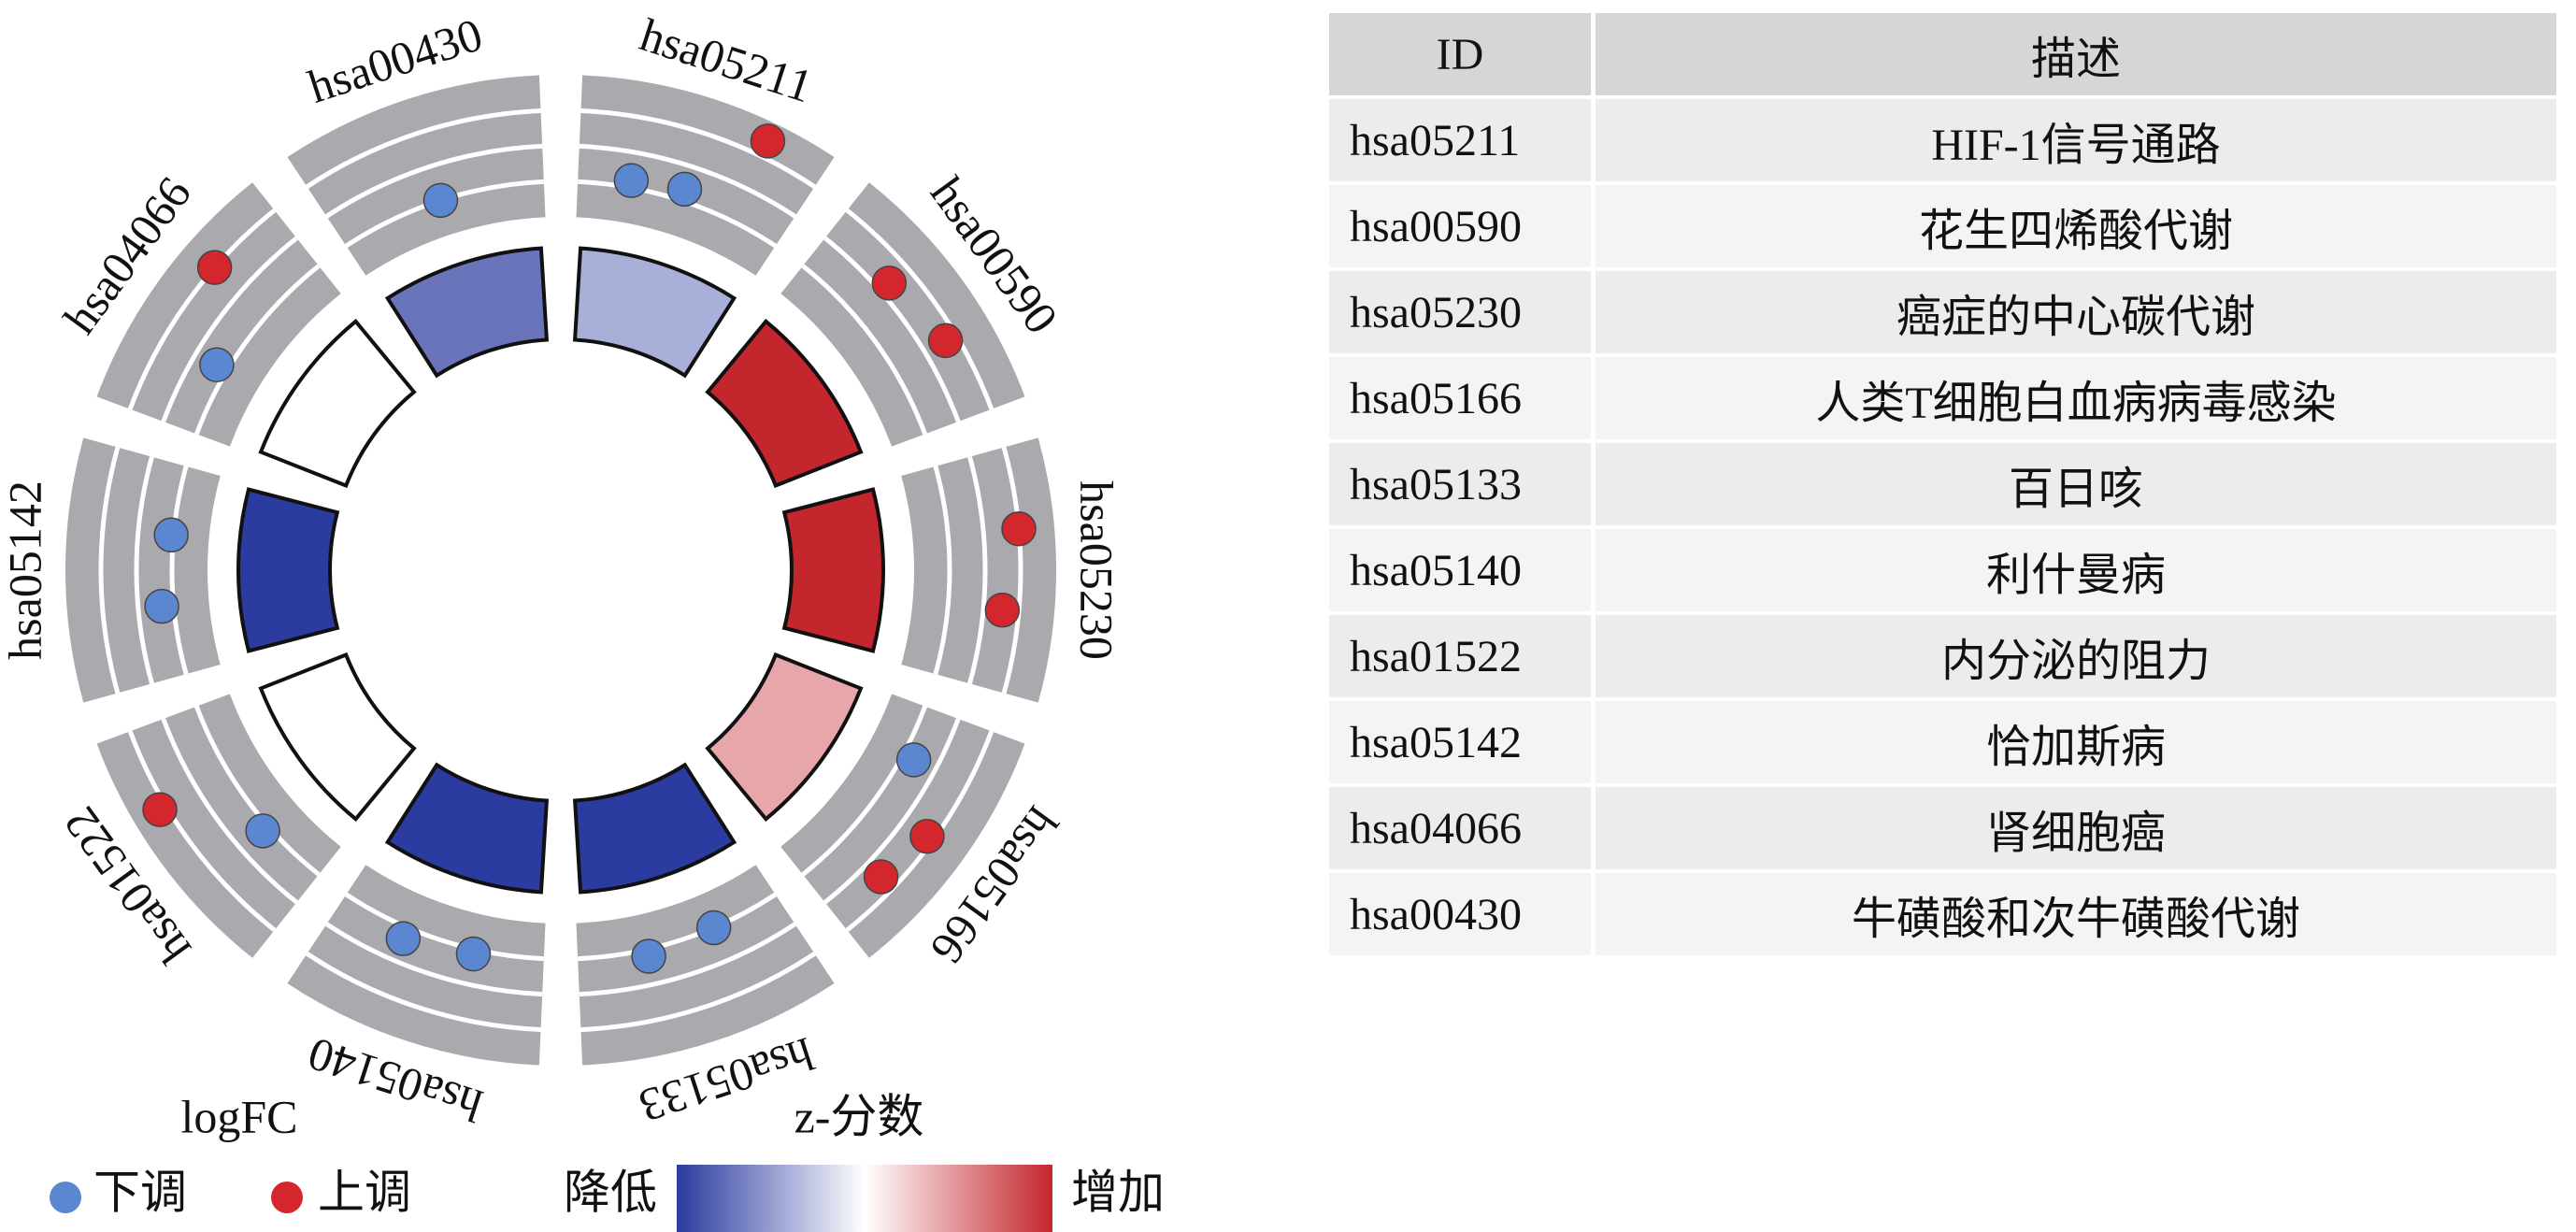 The height and width of the screenshot is (1232, 2576). I want to click on table-row: hsa00590 花生四烯酸代谢, so click(1942, 226).